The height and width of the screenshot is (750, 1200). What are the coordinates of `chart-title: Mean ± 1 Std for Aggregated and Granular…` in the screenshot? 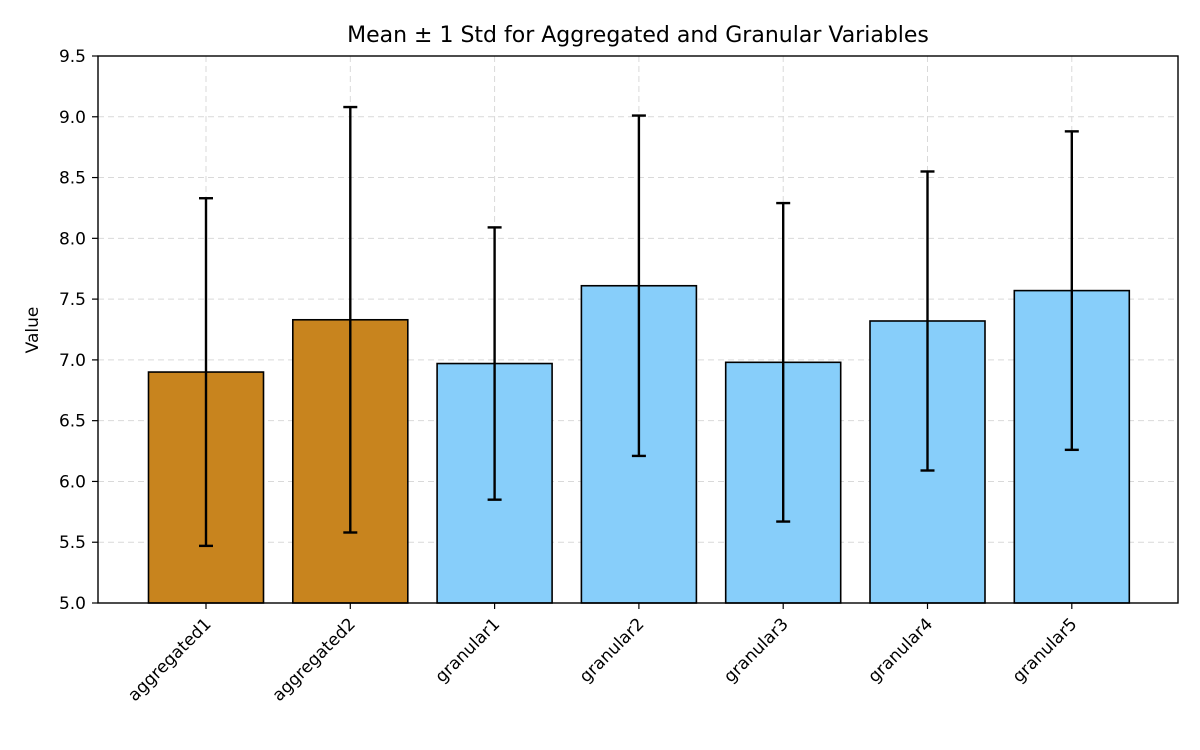 It's located at (638, 35).